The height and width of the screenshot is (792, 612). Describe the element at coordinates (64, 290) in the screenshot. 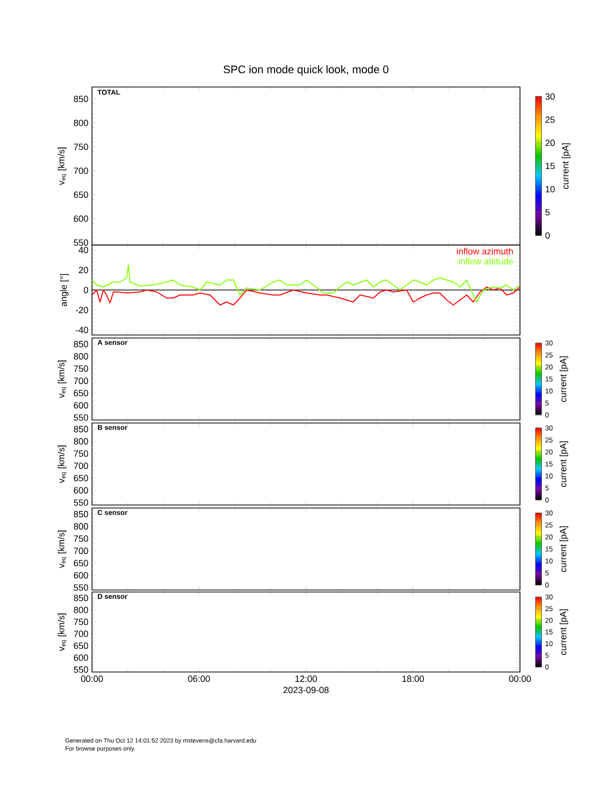

I see `y-axis-title: angle [°]` at that location.